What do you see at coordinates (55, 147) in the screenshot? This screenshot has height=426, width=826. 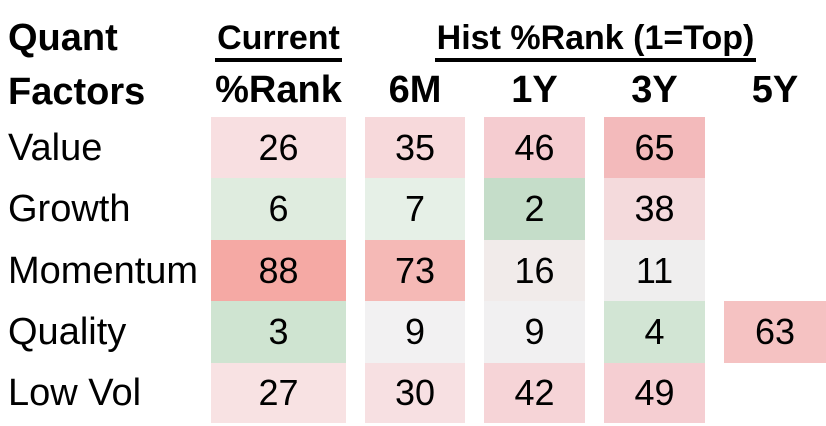 I see `row-label-value: Value` at bounding box center [55, 147].